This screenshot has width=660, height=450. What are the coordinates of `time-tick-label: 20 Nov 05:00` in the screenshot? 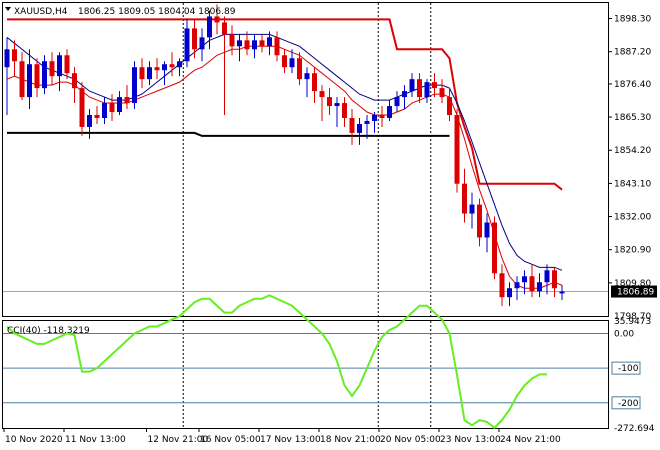 It's located at (410, 440).